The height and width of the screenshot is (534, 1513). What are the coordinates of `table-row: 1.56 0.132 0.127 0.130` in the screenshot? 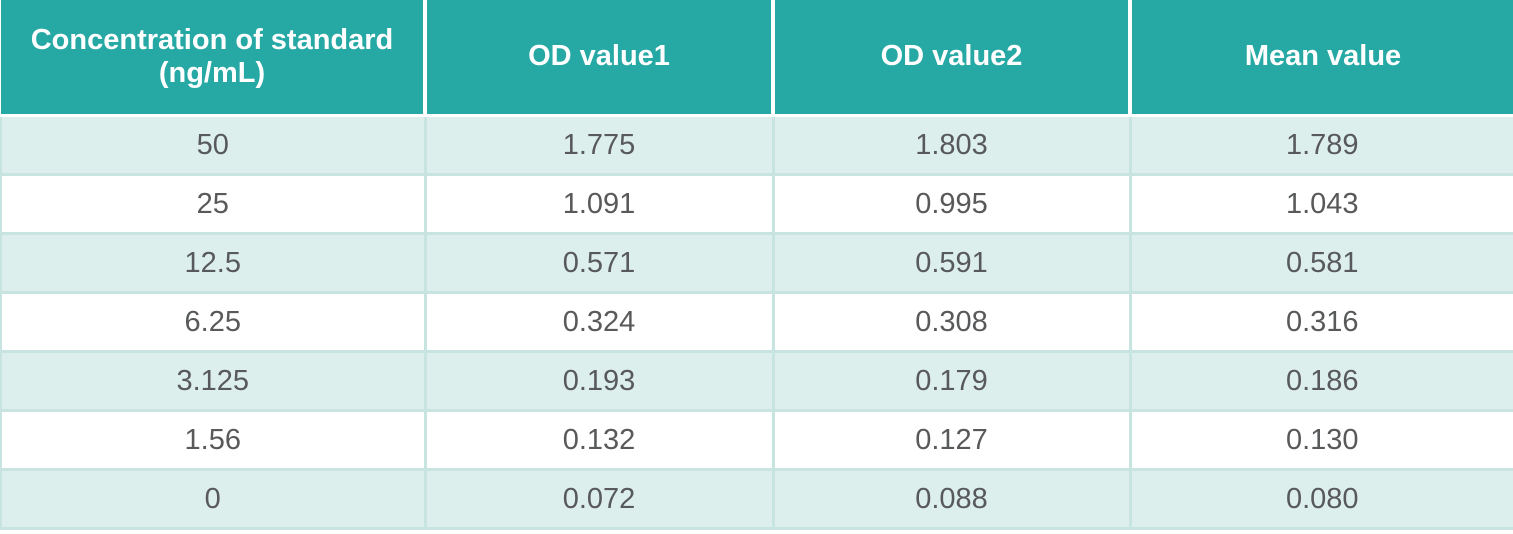 It's located at (756, 440).